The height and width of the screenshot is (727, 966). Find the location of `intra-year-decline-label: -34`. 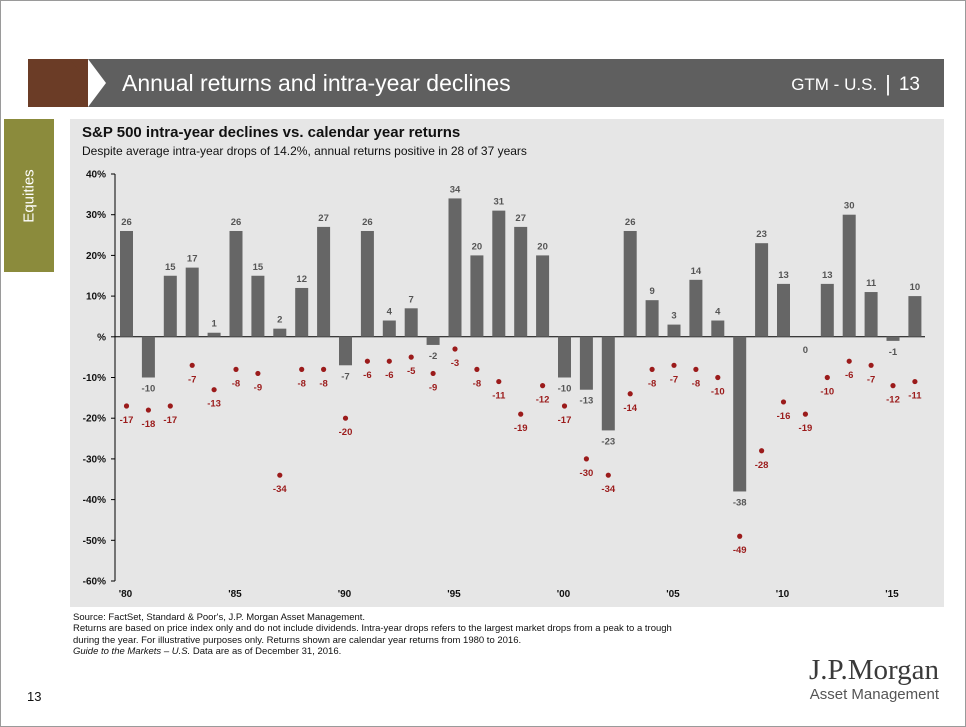

intra-year-decline-label: -34 is located at coordinates (280, 489).